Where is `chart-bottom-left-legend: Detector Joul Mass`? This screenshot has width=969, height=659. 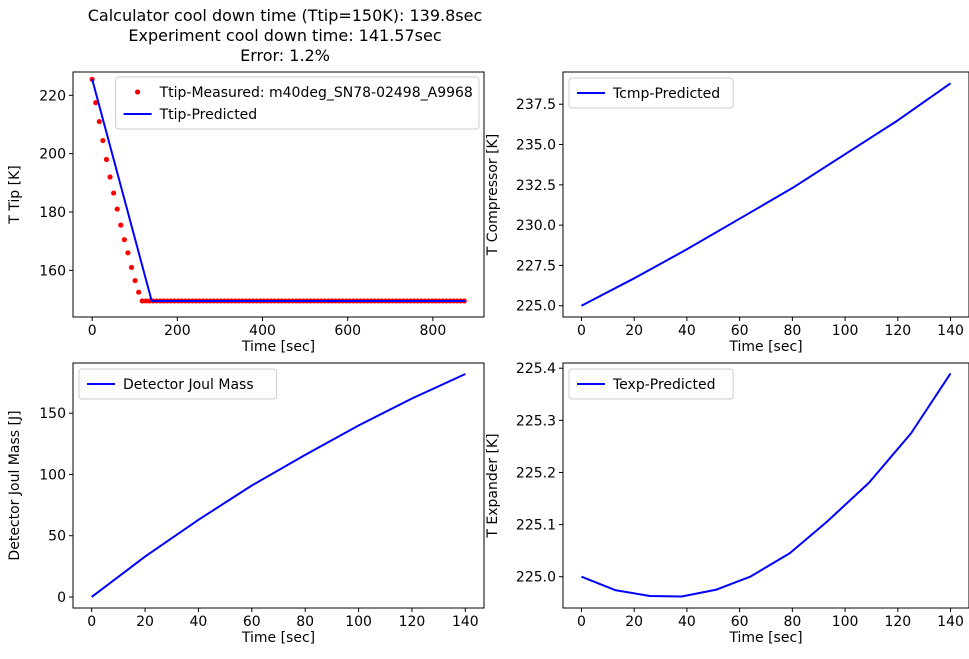 chart-bottom-left-legend: Detector Joul Mass is located at coordinates (177, 384).